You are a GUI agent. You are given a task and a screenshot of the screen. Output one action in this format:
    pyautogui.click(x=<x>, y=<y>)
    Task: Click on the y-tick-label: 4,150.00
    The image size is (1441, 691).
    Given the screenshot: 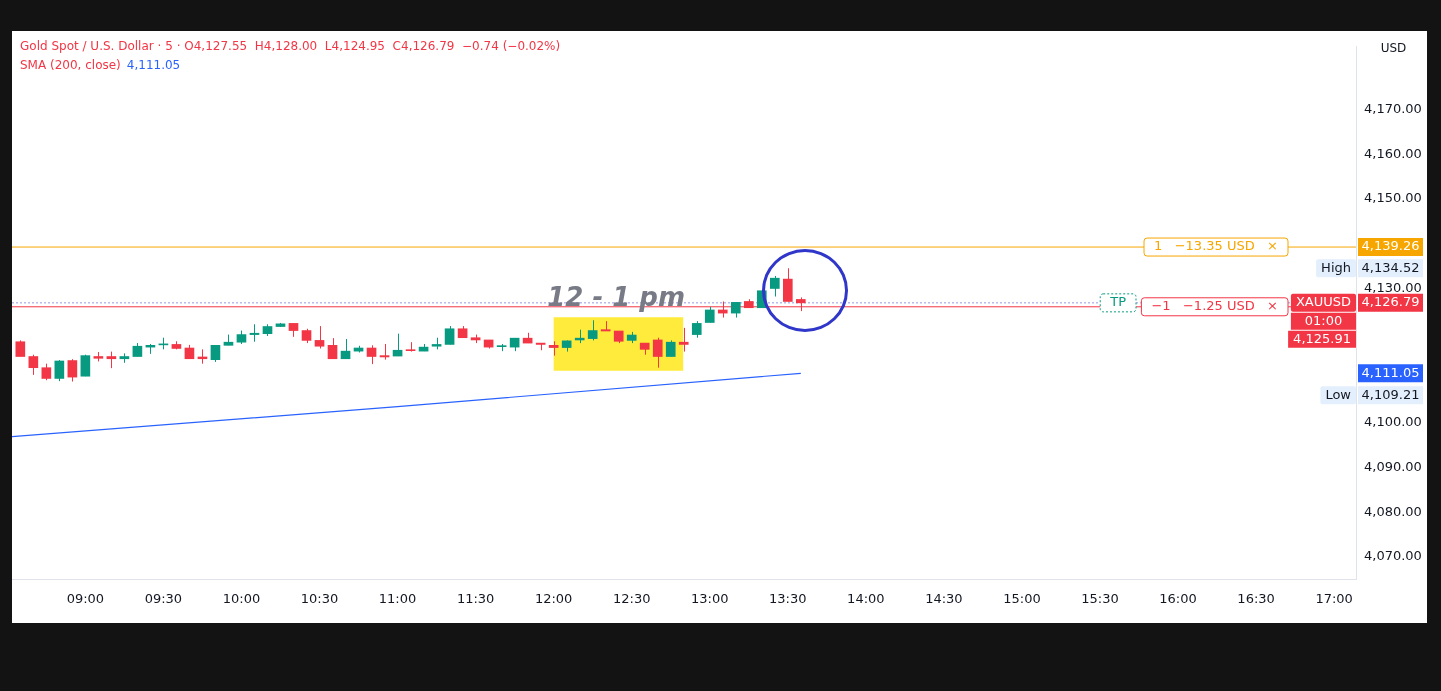 What is the action you would take?
    pyautogui.click(x=1393, y=198)
    